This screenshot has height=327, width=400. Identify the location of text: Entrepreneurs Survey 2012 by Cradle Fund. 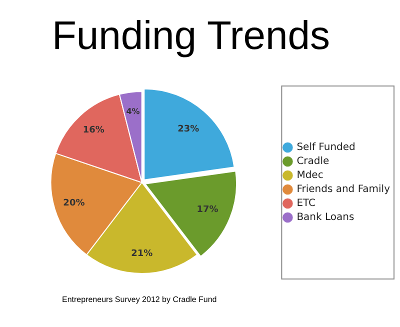
(139, 299).